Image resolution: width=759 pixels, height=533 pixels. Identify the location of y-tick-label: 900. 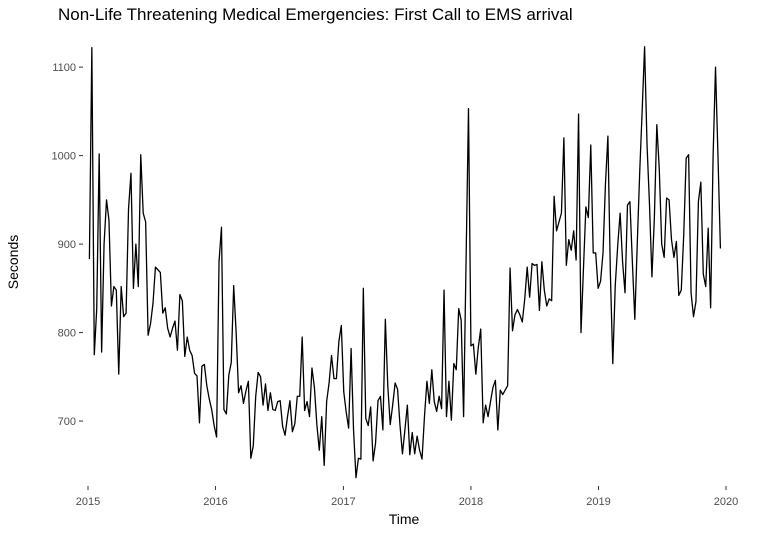
(67, 245).